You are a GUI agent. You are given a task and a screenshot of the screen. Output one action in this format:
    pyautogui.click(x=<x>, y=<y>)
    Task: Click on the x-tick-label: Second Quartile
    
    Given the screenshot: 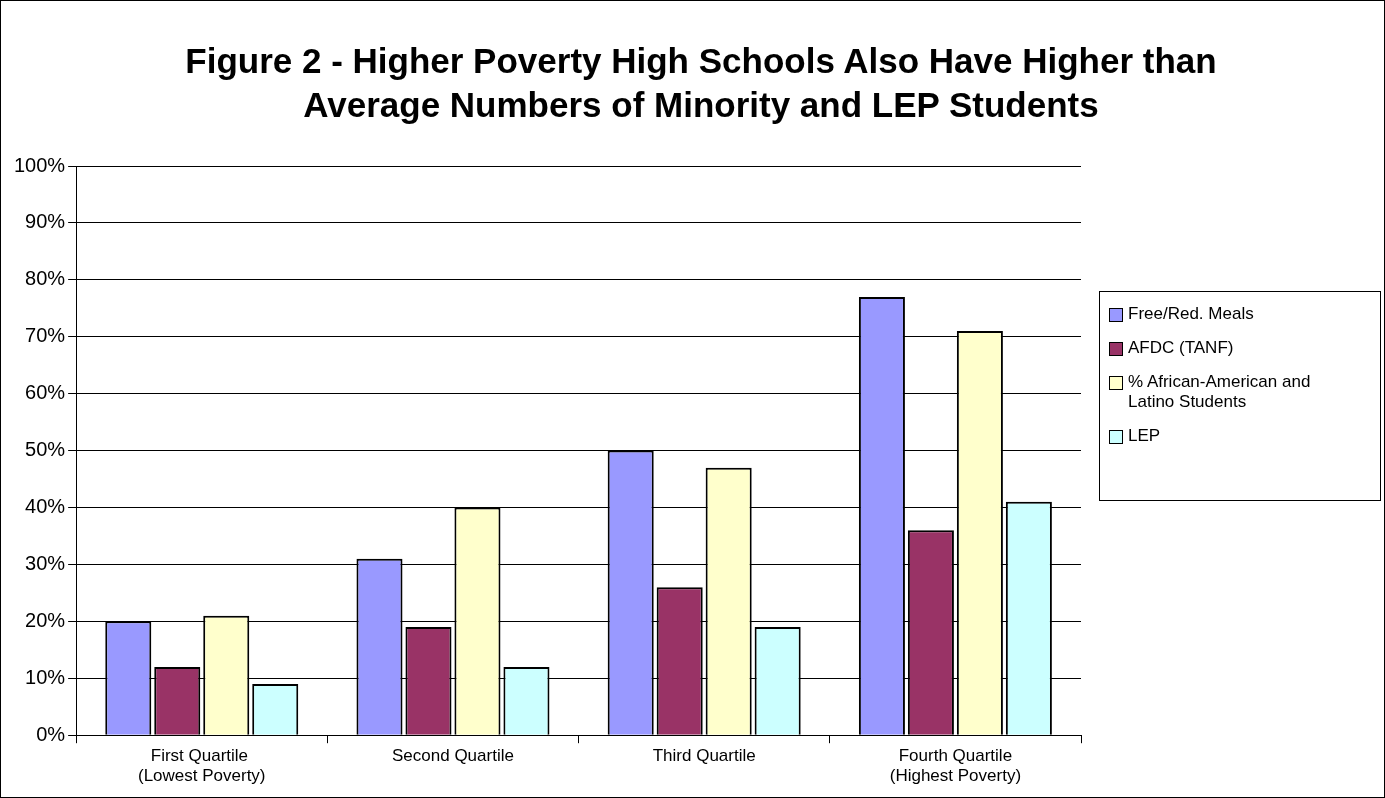 What is the action you would take?
    pyautogui.click(x=453, y=756)
    